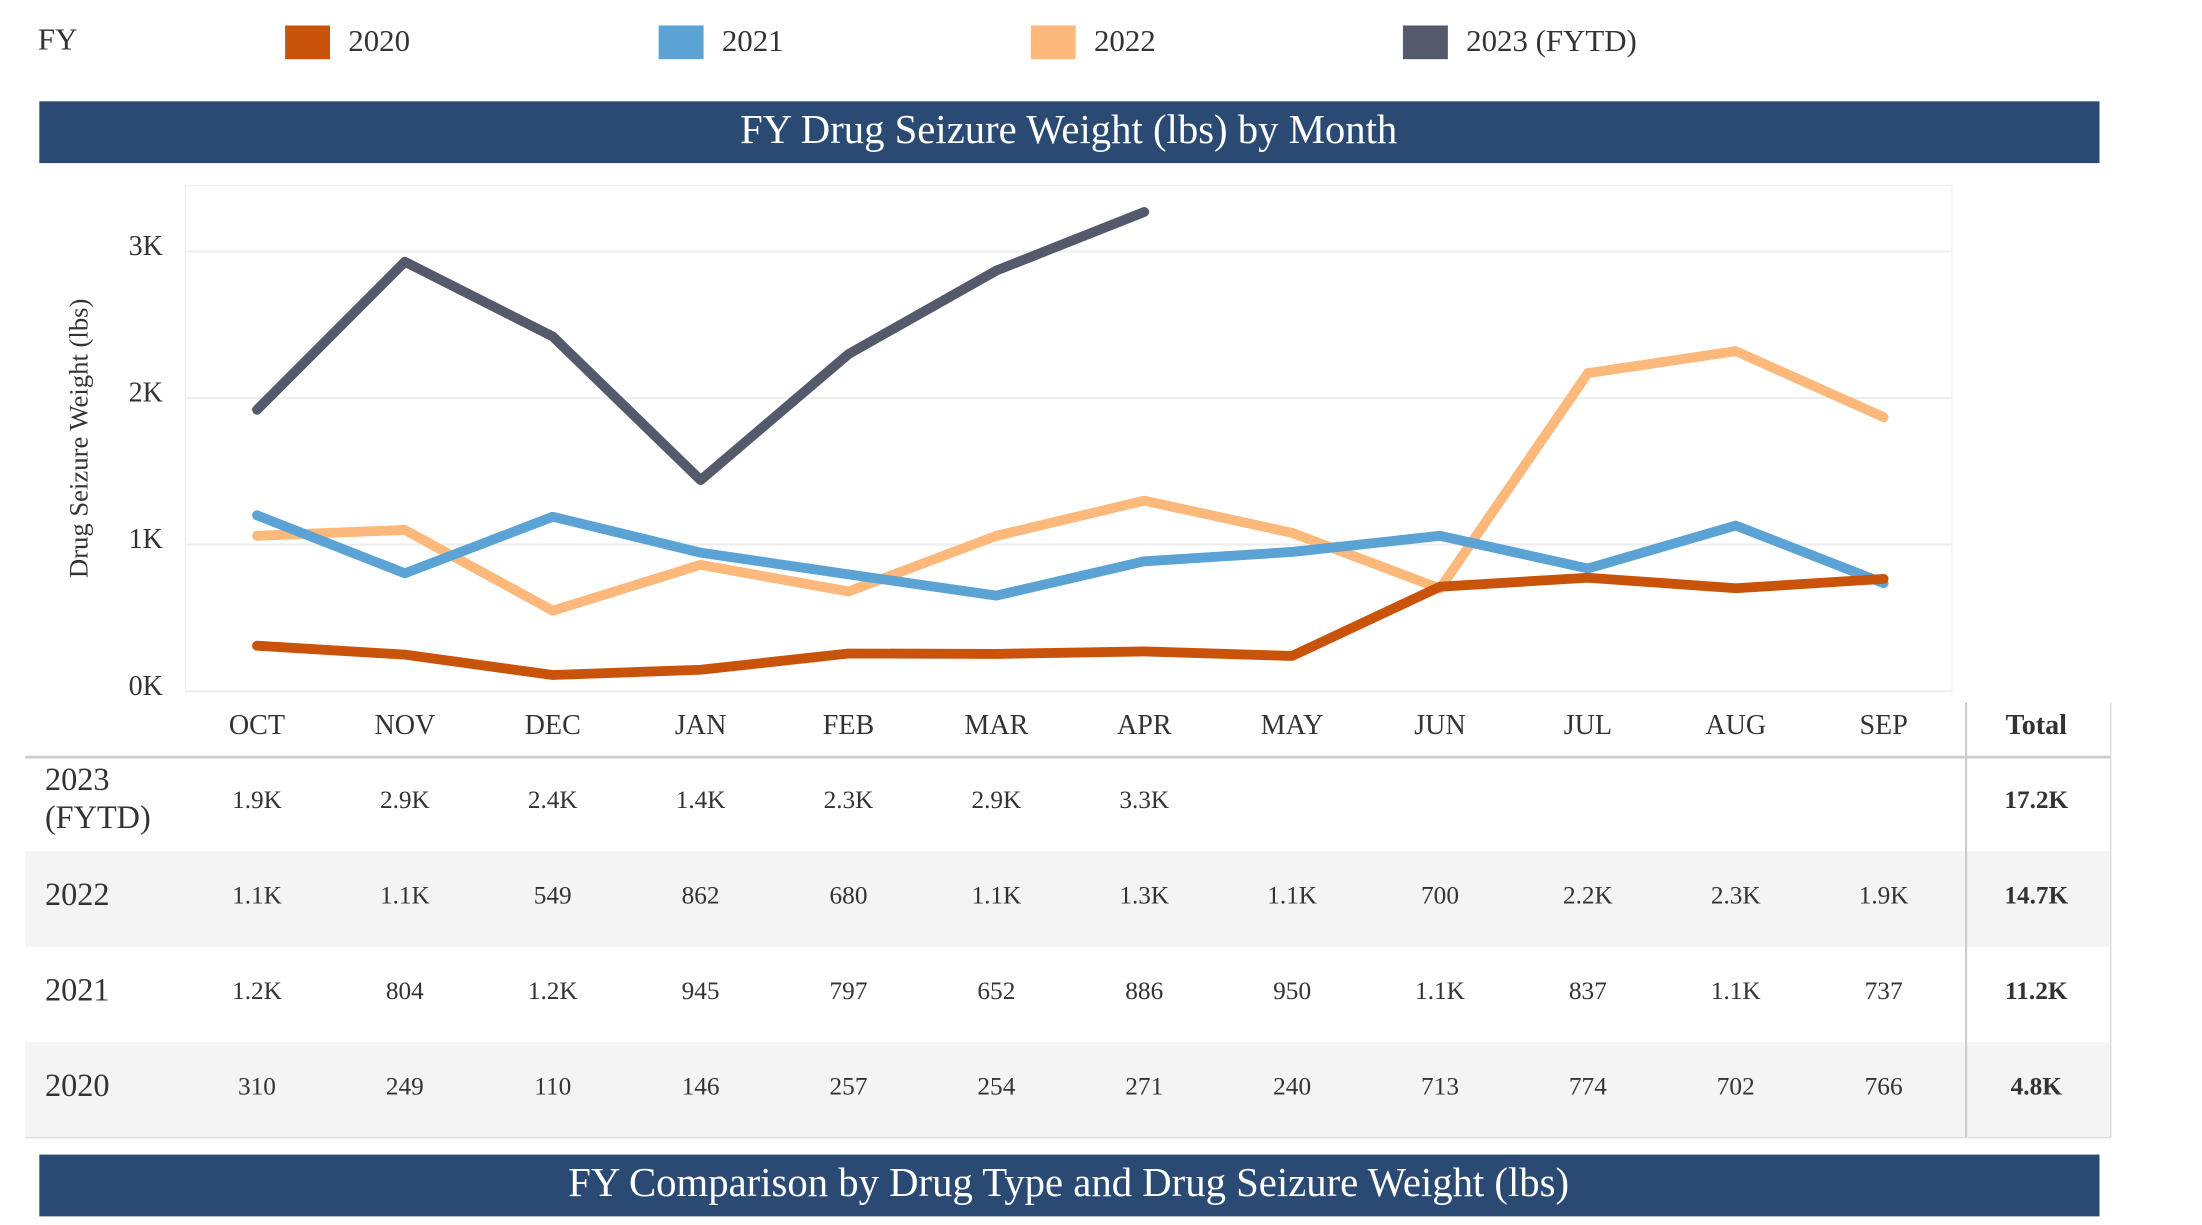  What do you see at coordinates (146, 393) in the screenshot?
I see `y-tick-label: 2K` at bounding box center [146, 393].